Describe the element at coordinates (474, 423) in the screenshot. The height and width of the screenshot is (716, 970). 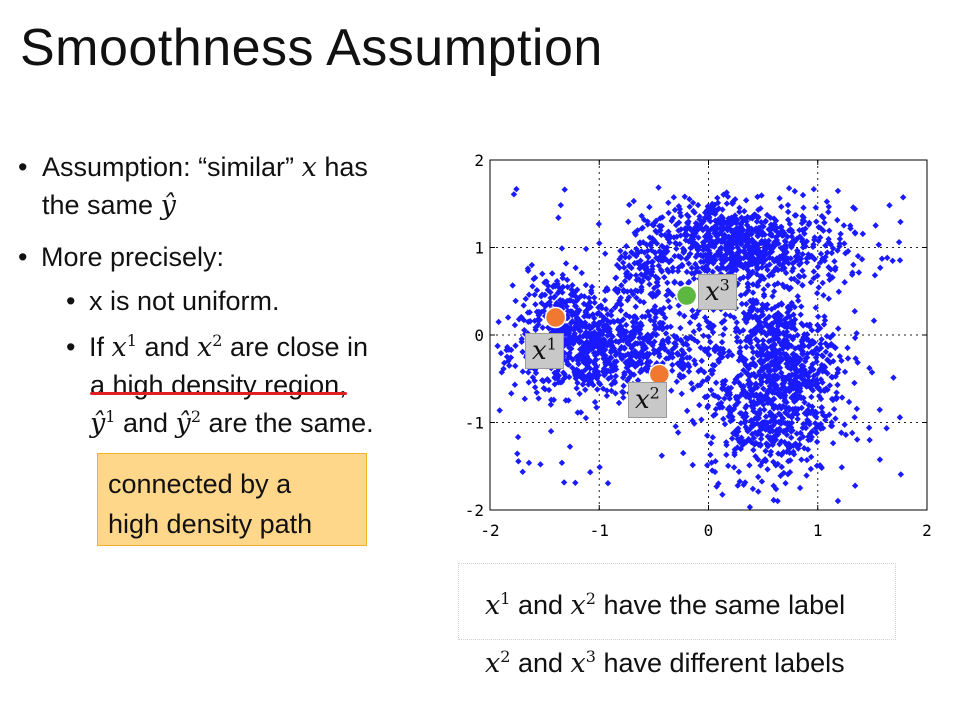
I see `y-tick-label: -1` at that location.